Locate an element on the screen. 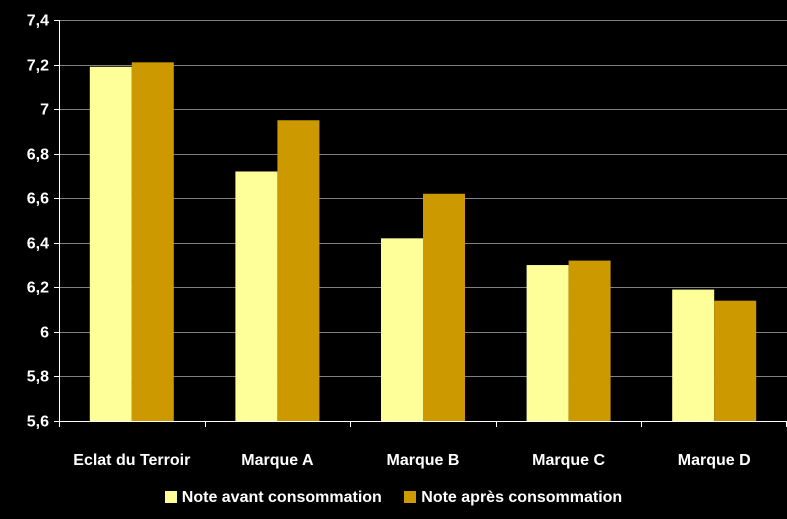  legend-item-before: Note avant consommation is located at coordinates (273, 498).